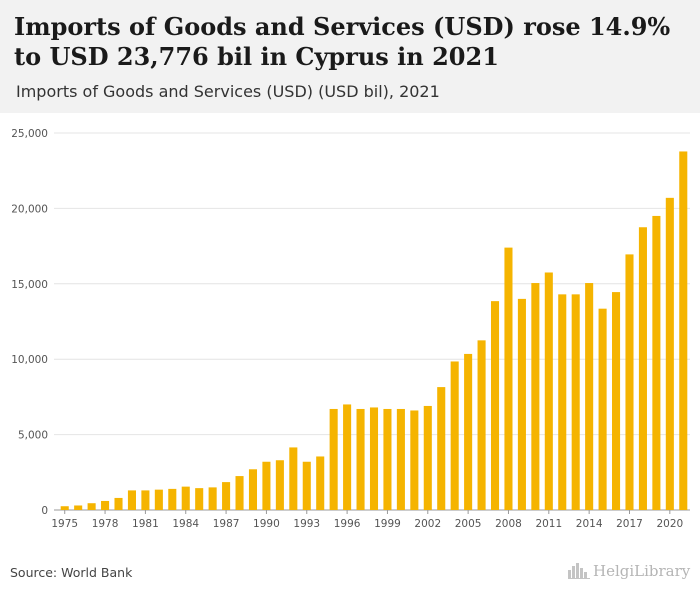  Describe the element at coordinates (669, 353) in the screenshot. I see `bar-2020` at that location.